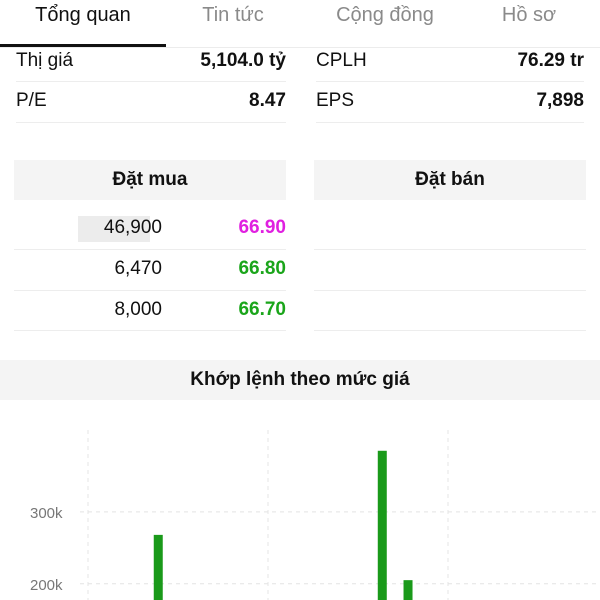  Describe the element at coordinates (46, 585) in the screenshot. I see `y-tick-label: 200k` at that location.